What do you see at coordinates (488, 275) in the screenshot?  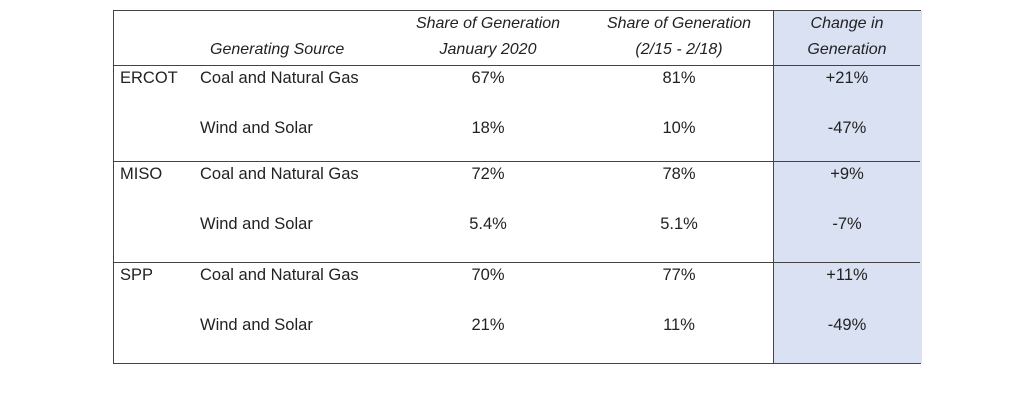 I see `jan-share-cell: 70%` at bounding box center [488, 275].